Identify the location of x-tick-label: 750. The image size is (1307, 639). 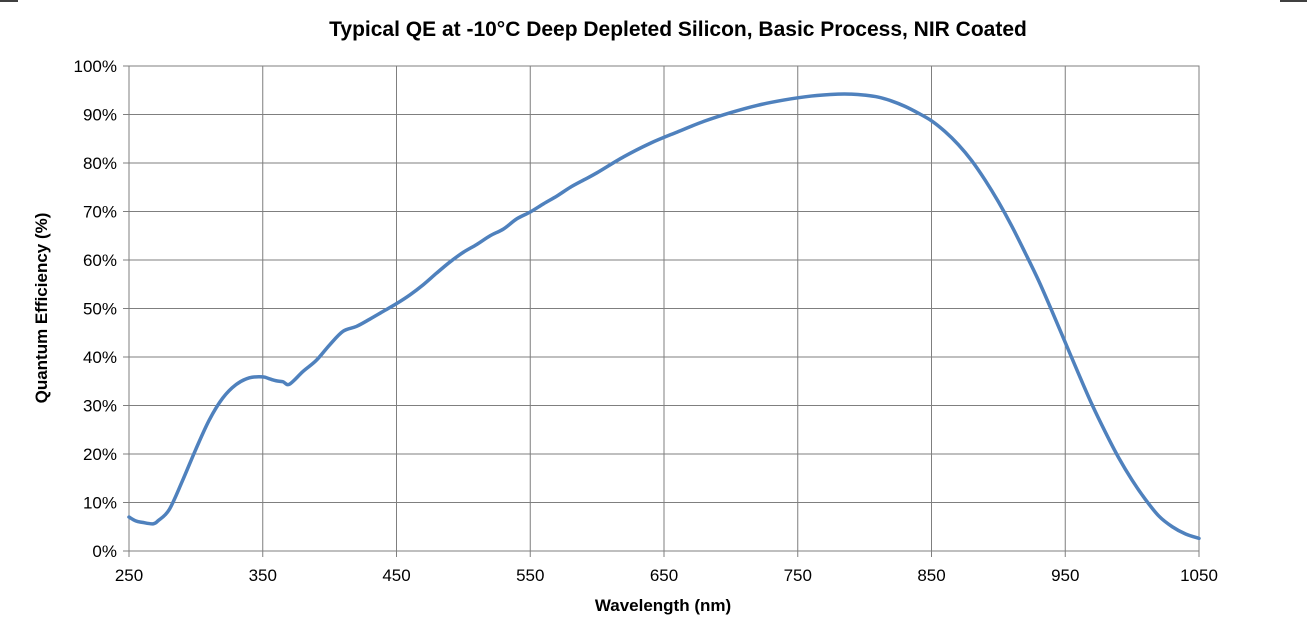
(798, 575).